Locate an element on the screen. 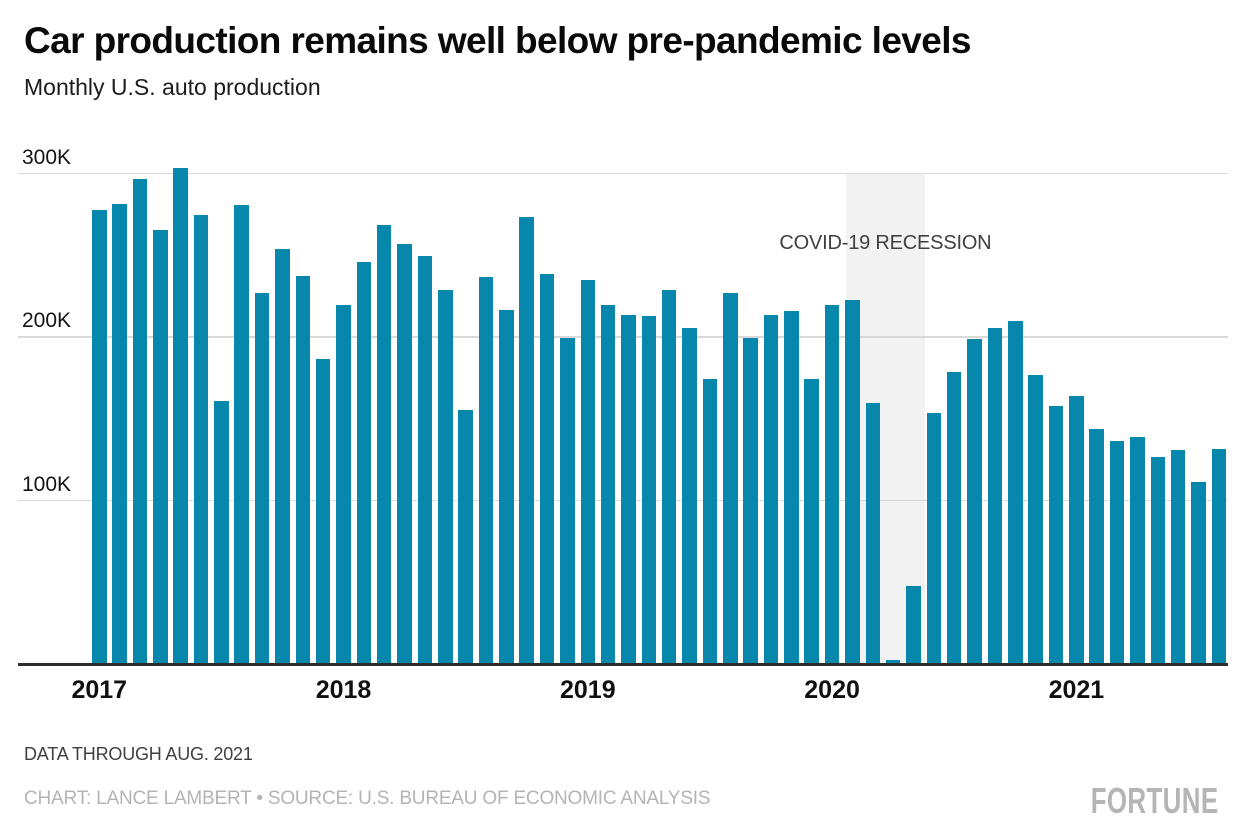 The height and width of the screenshot is (840, 1240). recession-annotation: COVID-19 RECESSION is located at coordinates (885, 243).